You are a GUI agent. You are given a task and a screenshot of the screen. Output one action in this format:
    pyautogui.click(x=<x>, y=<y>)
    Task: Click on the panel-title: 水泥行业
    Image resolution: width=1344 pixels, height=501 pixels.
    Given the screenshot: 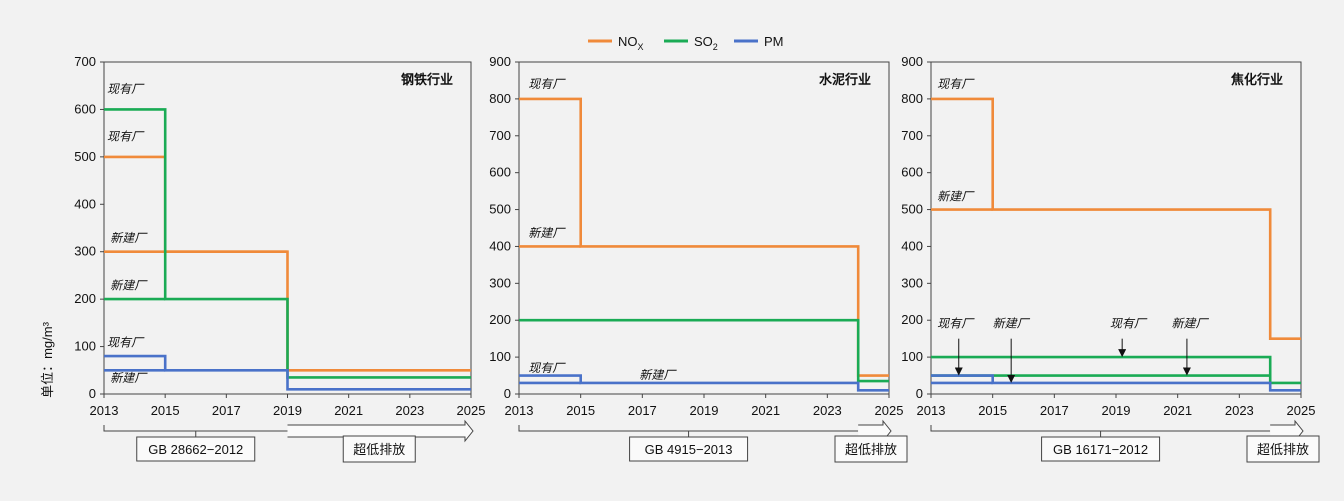 What is the action you would take?
    pyautogui.click(x=845, y=79)
    